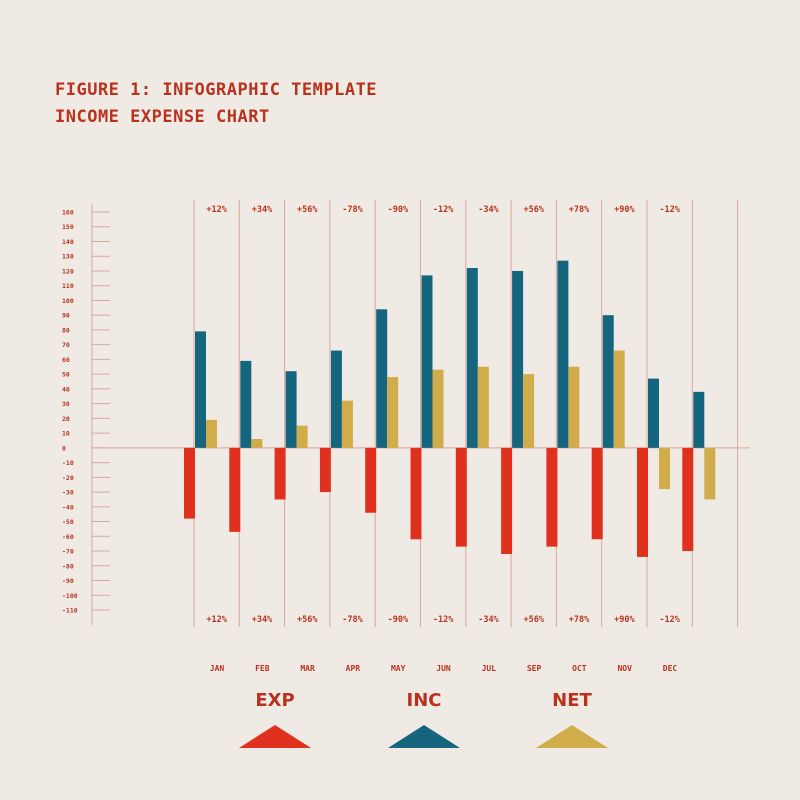  What do you see at coordinates (398, 620) in the screenshot?
I see `percent-label-bottom: -90%` at bounding box center [398, 620].